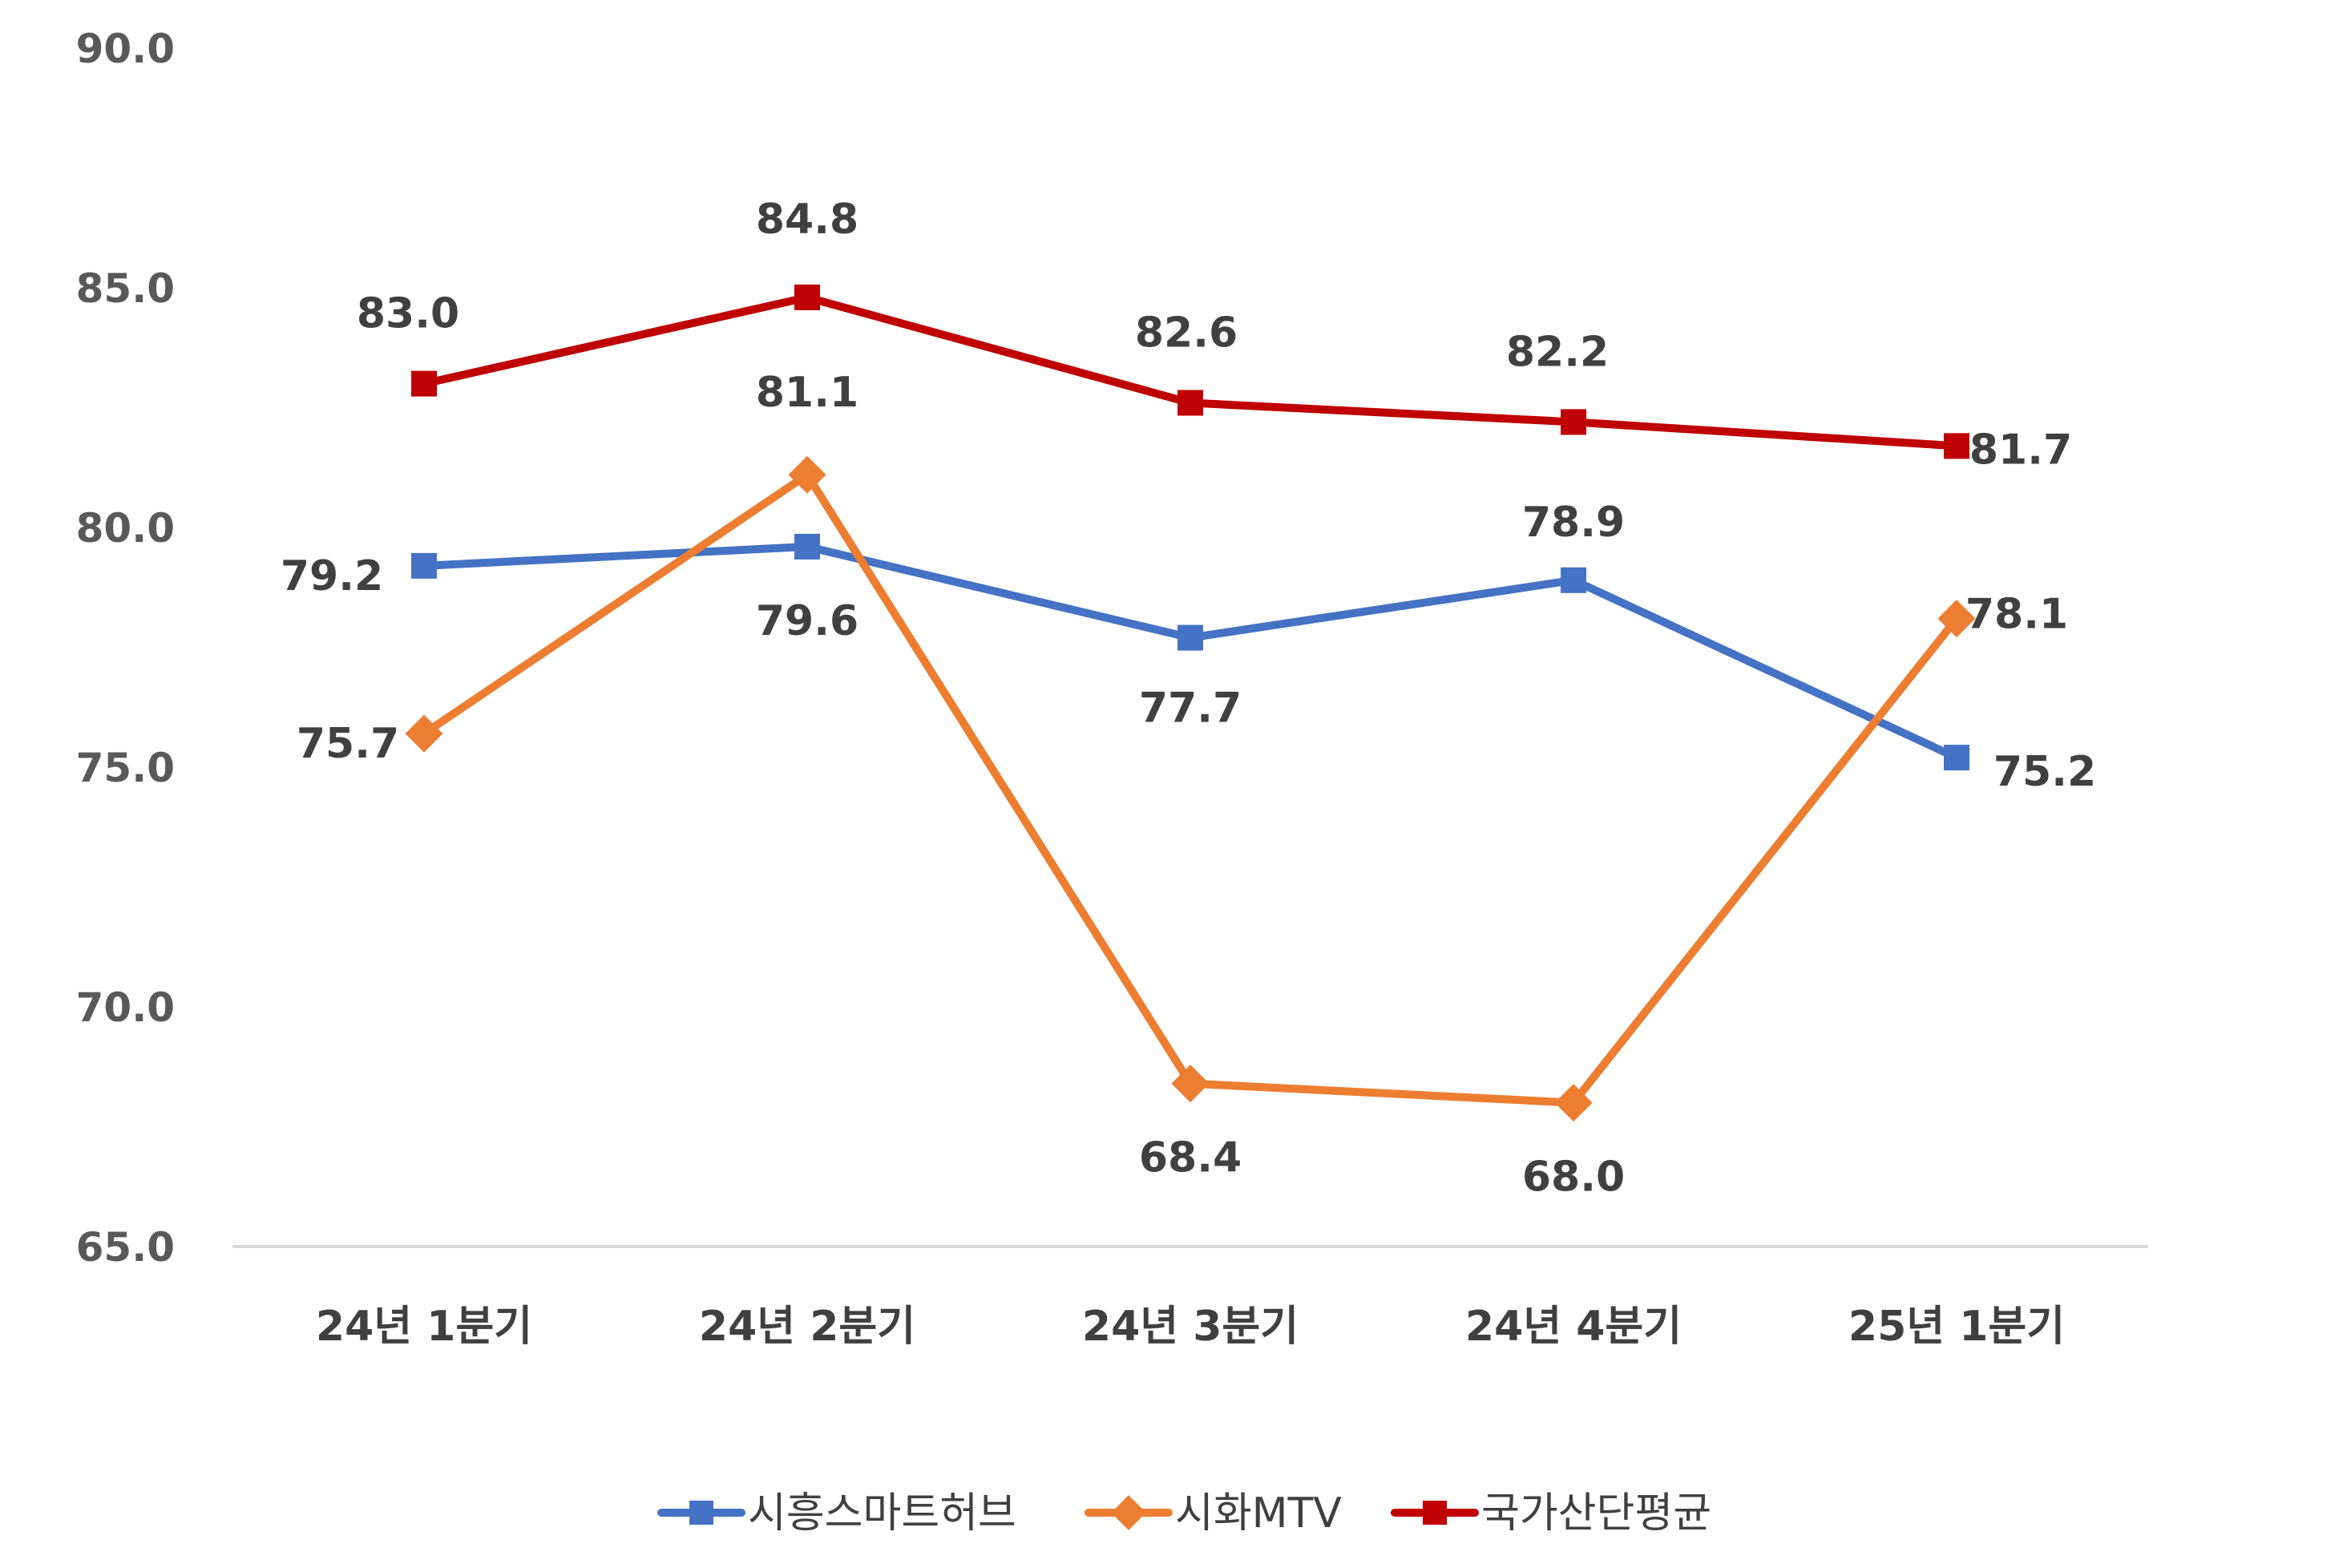  I want to click on data-label: 77.7, so click(1190, 709).